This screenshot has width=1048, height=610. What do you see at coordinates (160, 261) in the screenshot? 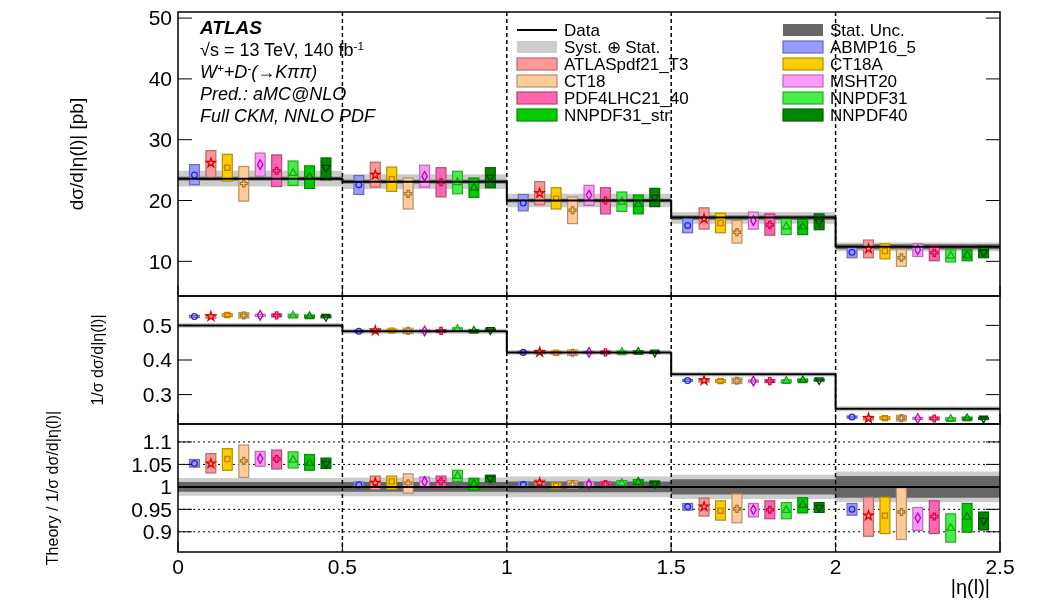
I see `y-tick-label: 10` at bounding box center [160, 261].